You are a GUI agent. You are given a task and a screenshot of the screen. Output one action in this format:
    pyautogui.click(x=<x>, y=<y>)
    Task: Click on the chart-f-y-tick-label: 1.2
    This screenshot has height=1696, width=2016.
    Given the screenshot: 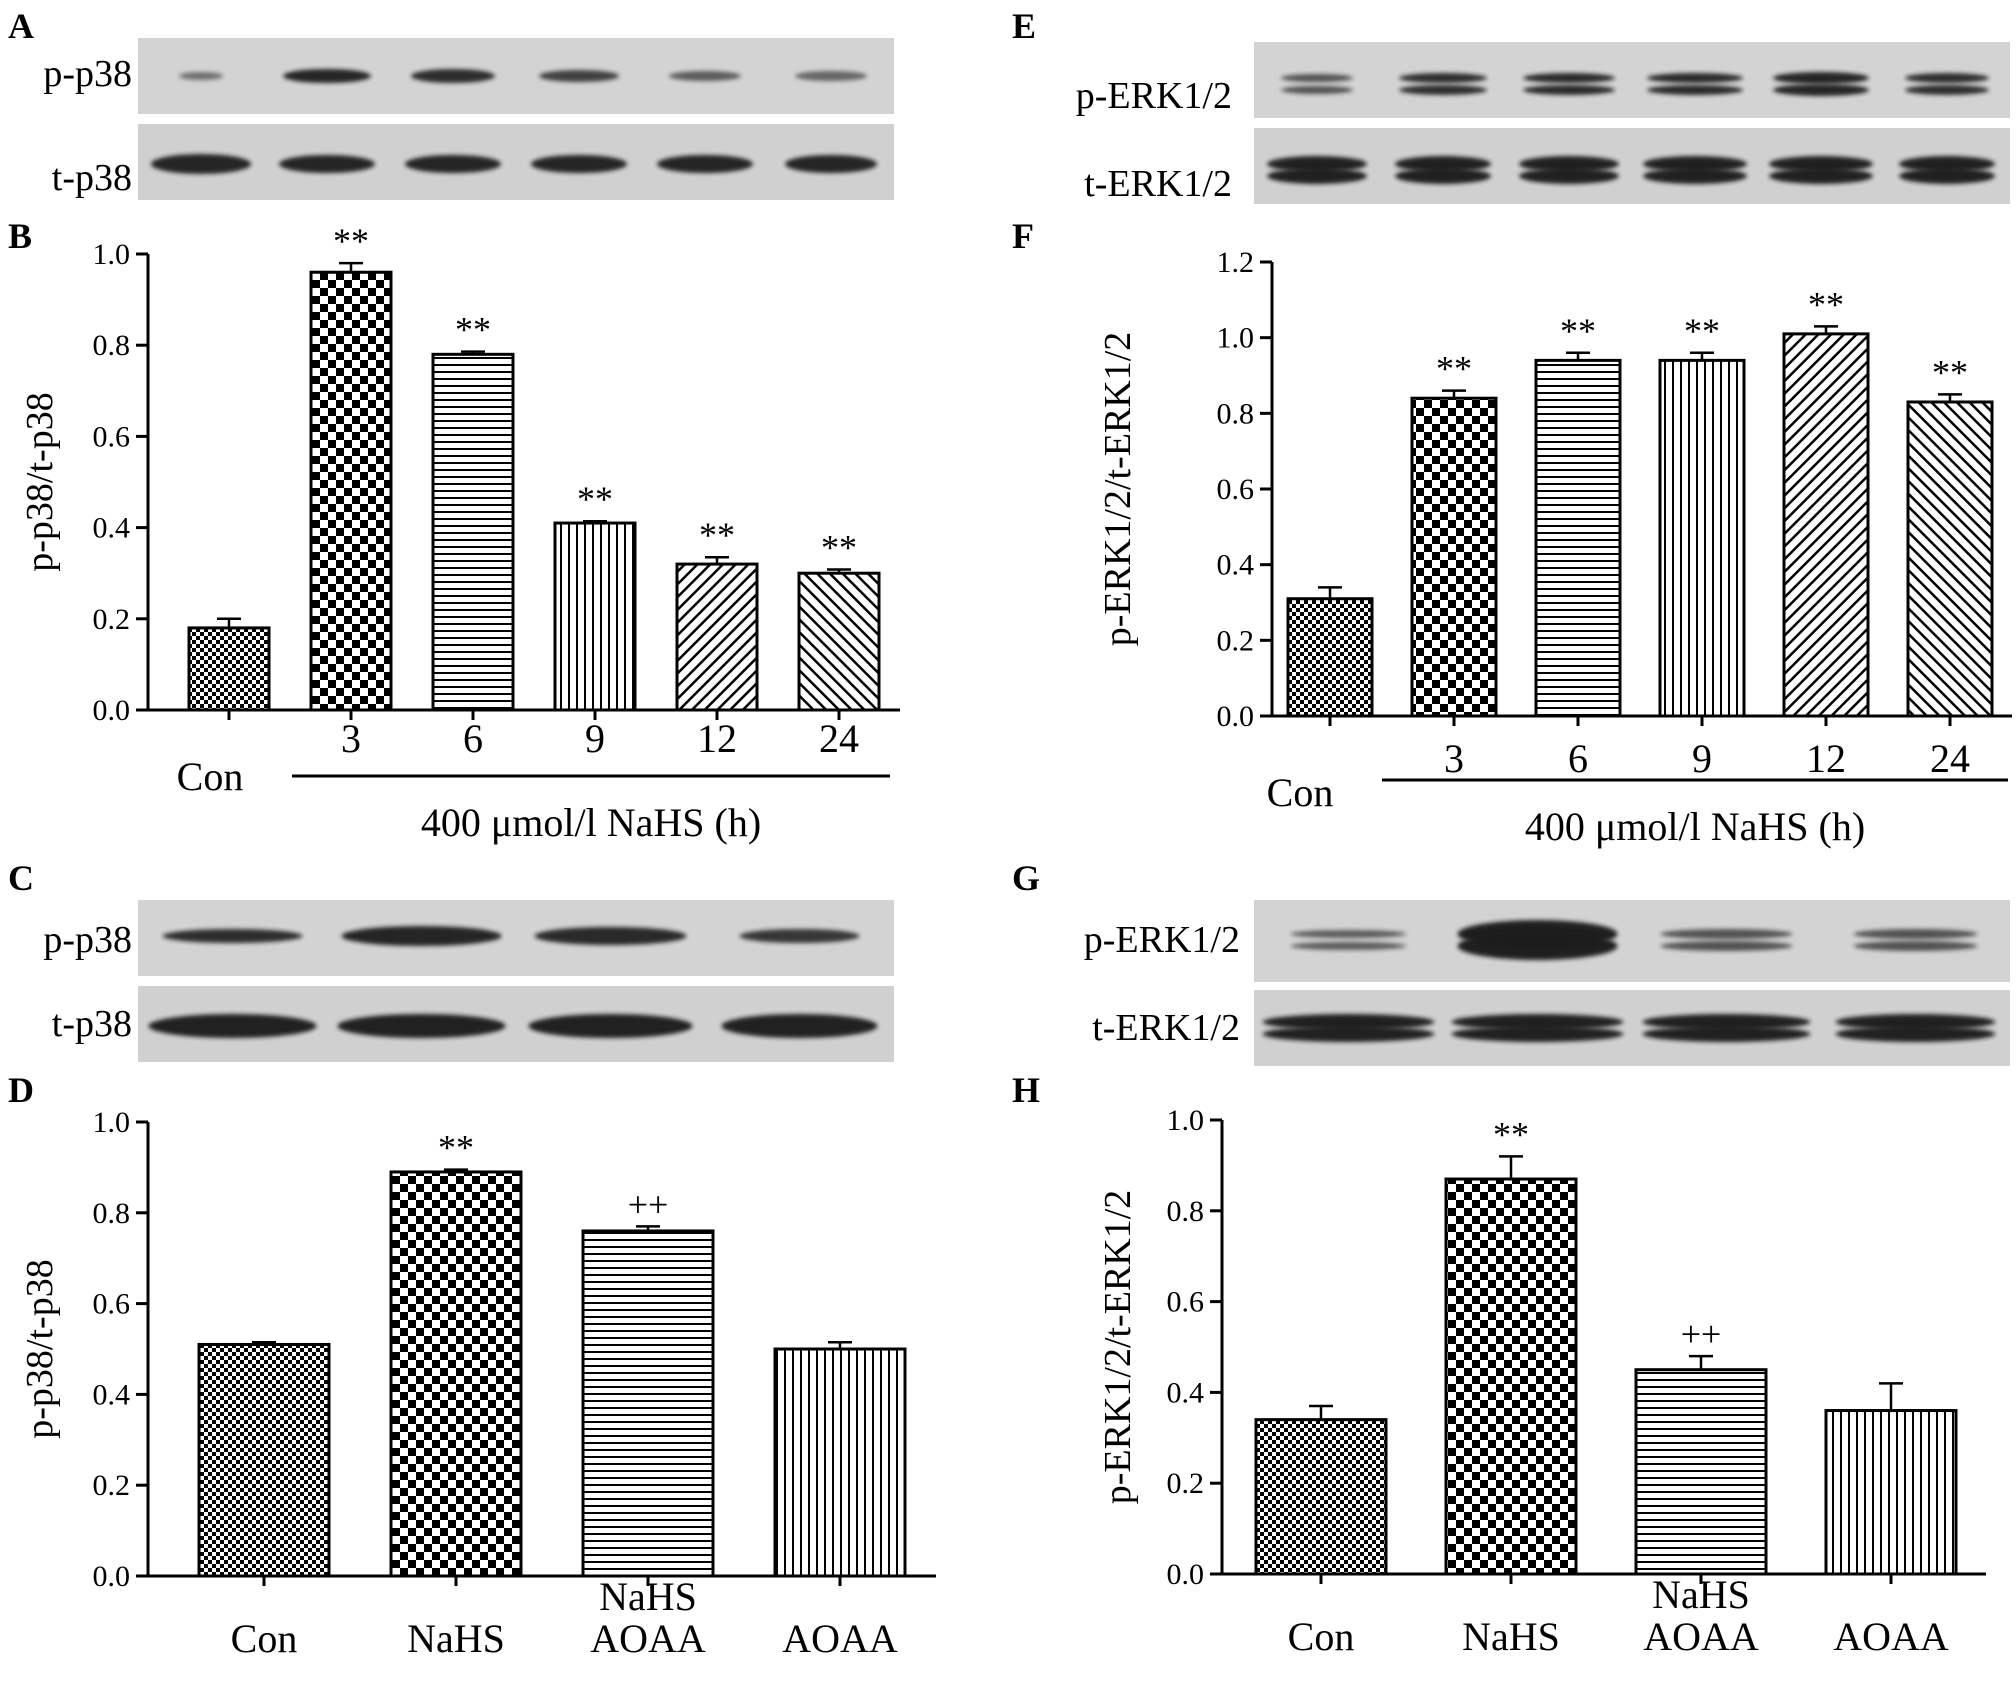 What is the action you would take?
    pyautogui.click(x=1236, y=262)
    